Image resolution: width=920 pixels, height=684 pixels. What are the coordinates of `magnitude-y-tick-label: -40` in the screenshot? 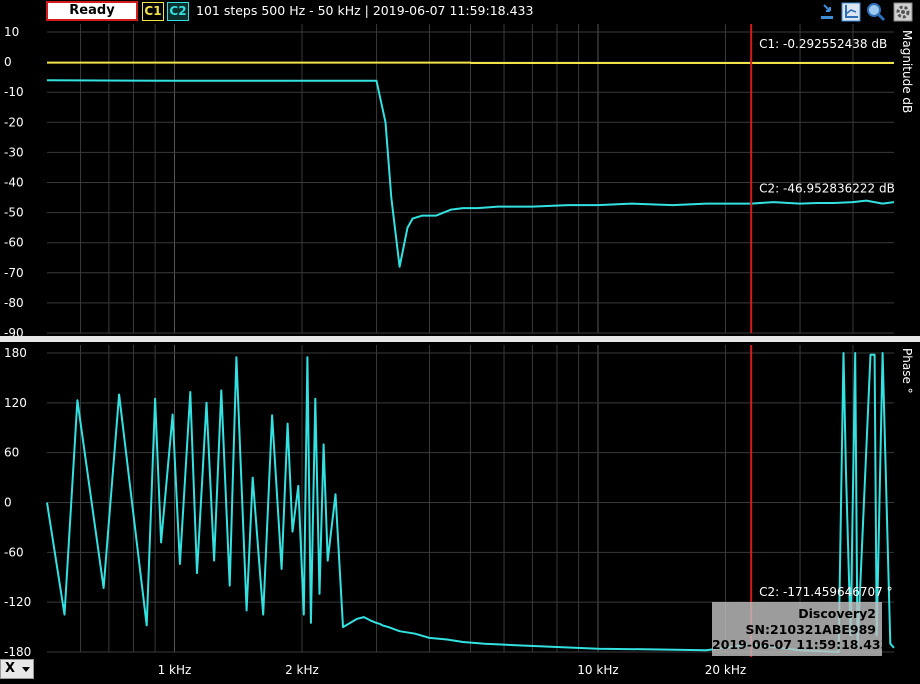 It's located at (14, 183).